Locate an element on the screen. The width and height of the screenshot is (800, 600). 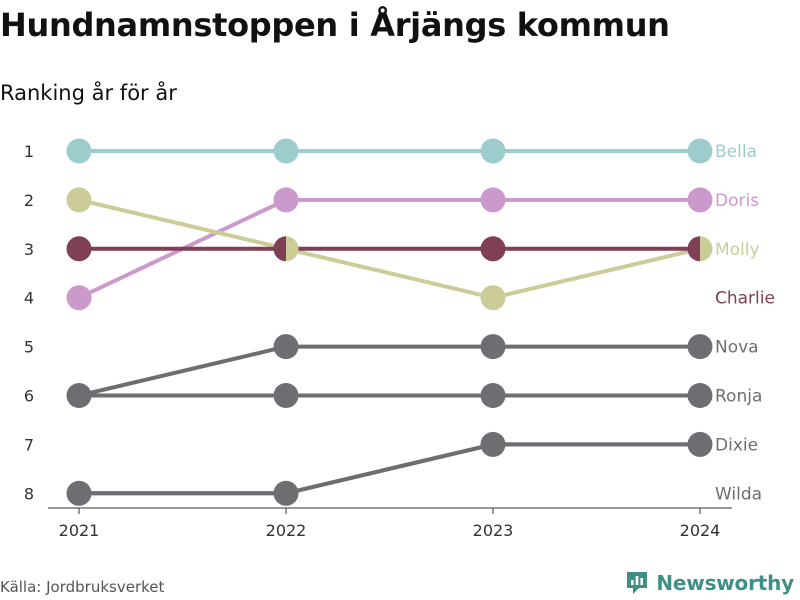
end-label-nova: Nova is located at coordinates (737, 348).